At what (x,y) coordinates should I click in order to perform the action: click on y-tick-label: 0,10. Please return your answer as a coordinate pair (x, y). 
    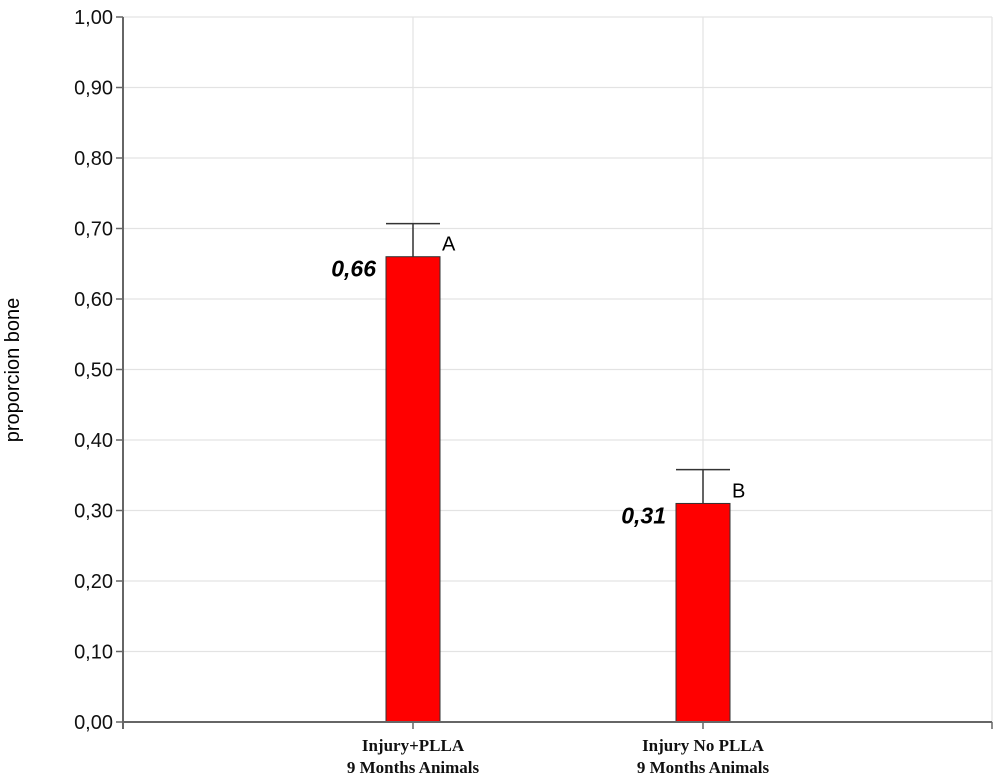
    Looking at the image, I should click on (93, 653).